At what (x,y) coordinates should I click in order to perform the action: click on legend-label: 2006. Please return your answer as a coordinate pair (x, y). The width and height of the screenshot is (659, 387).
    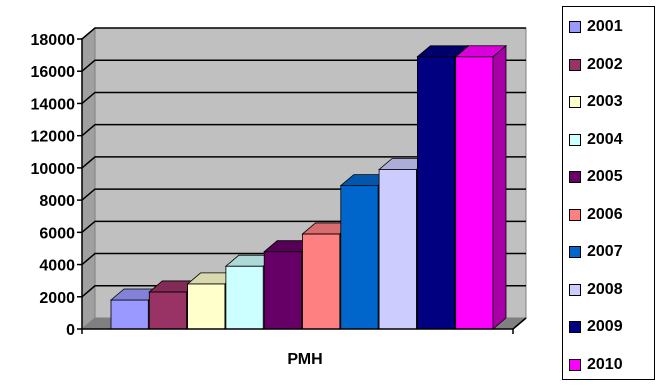
    Looking at the image, I should click on (605, 214).